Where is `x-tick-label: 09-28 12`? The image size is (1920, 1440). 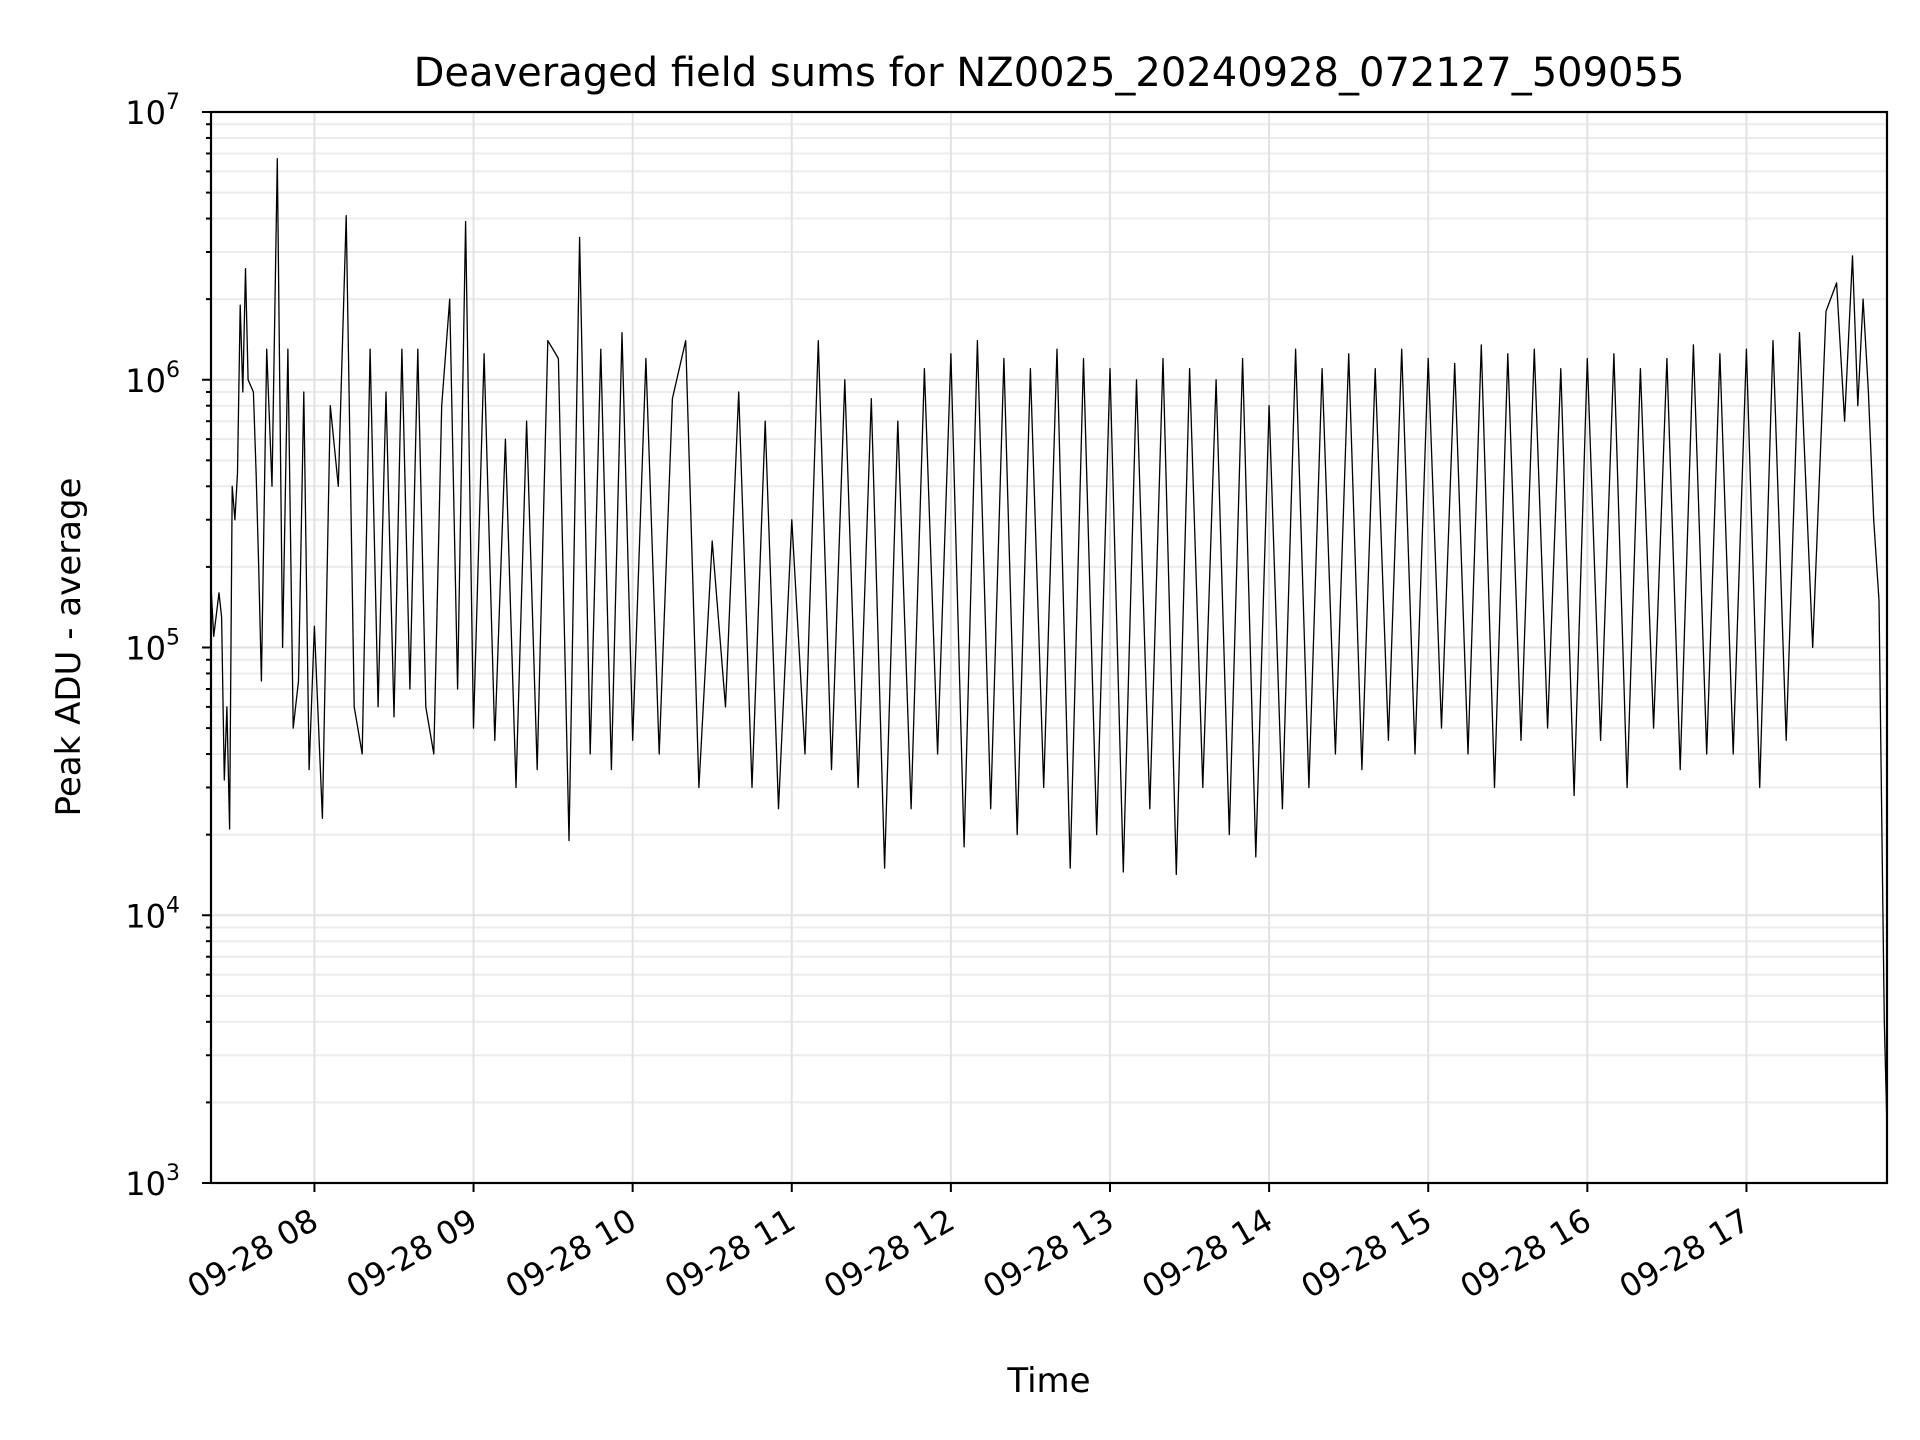 x-tick-label: 09-28 12 is located at coordinates (889, 1253).